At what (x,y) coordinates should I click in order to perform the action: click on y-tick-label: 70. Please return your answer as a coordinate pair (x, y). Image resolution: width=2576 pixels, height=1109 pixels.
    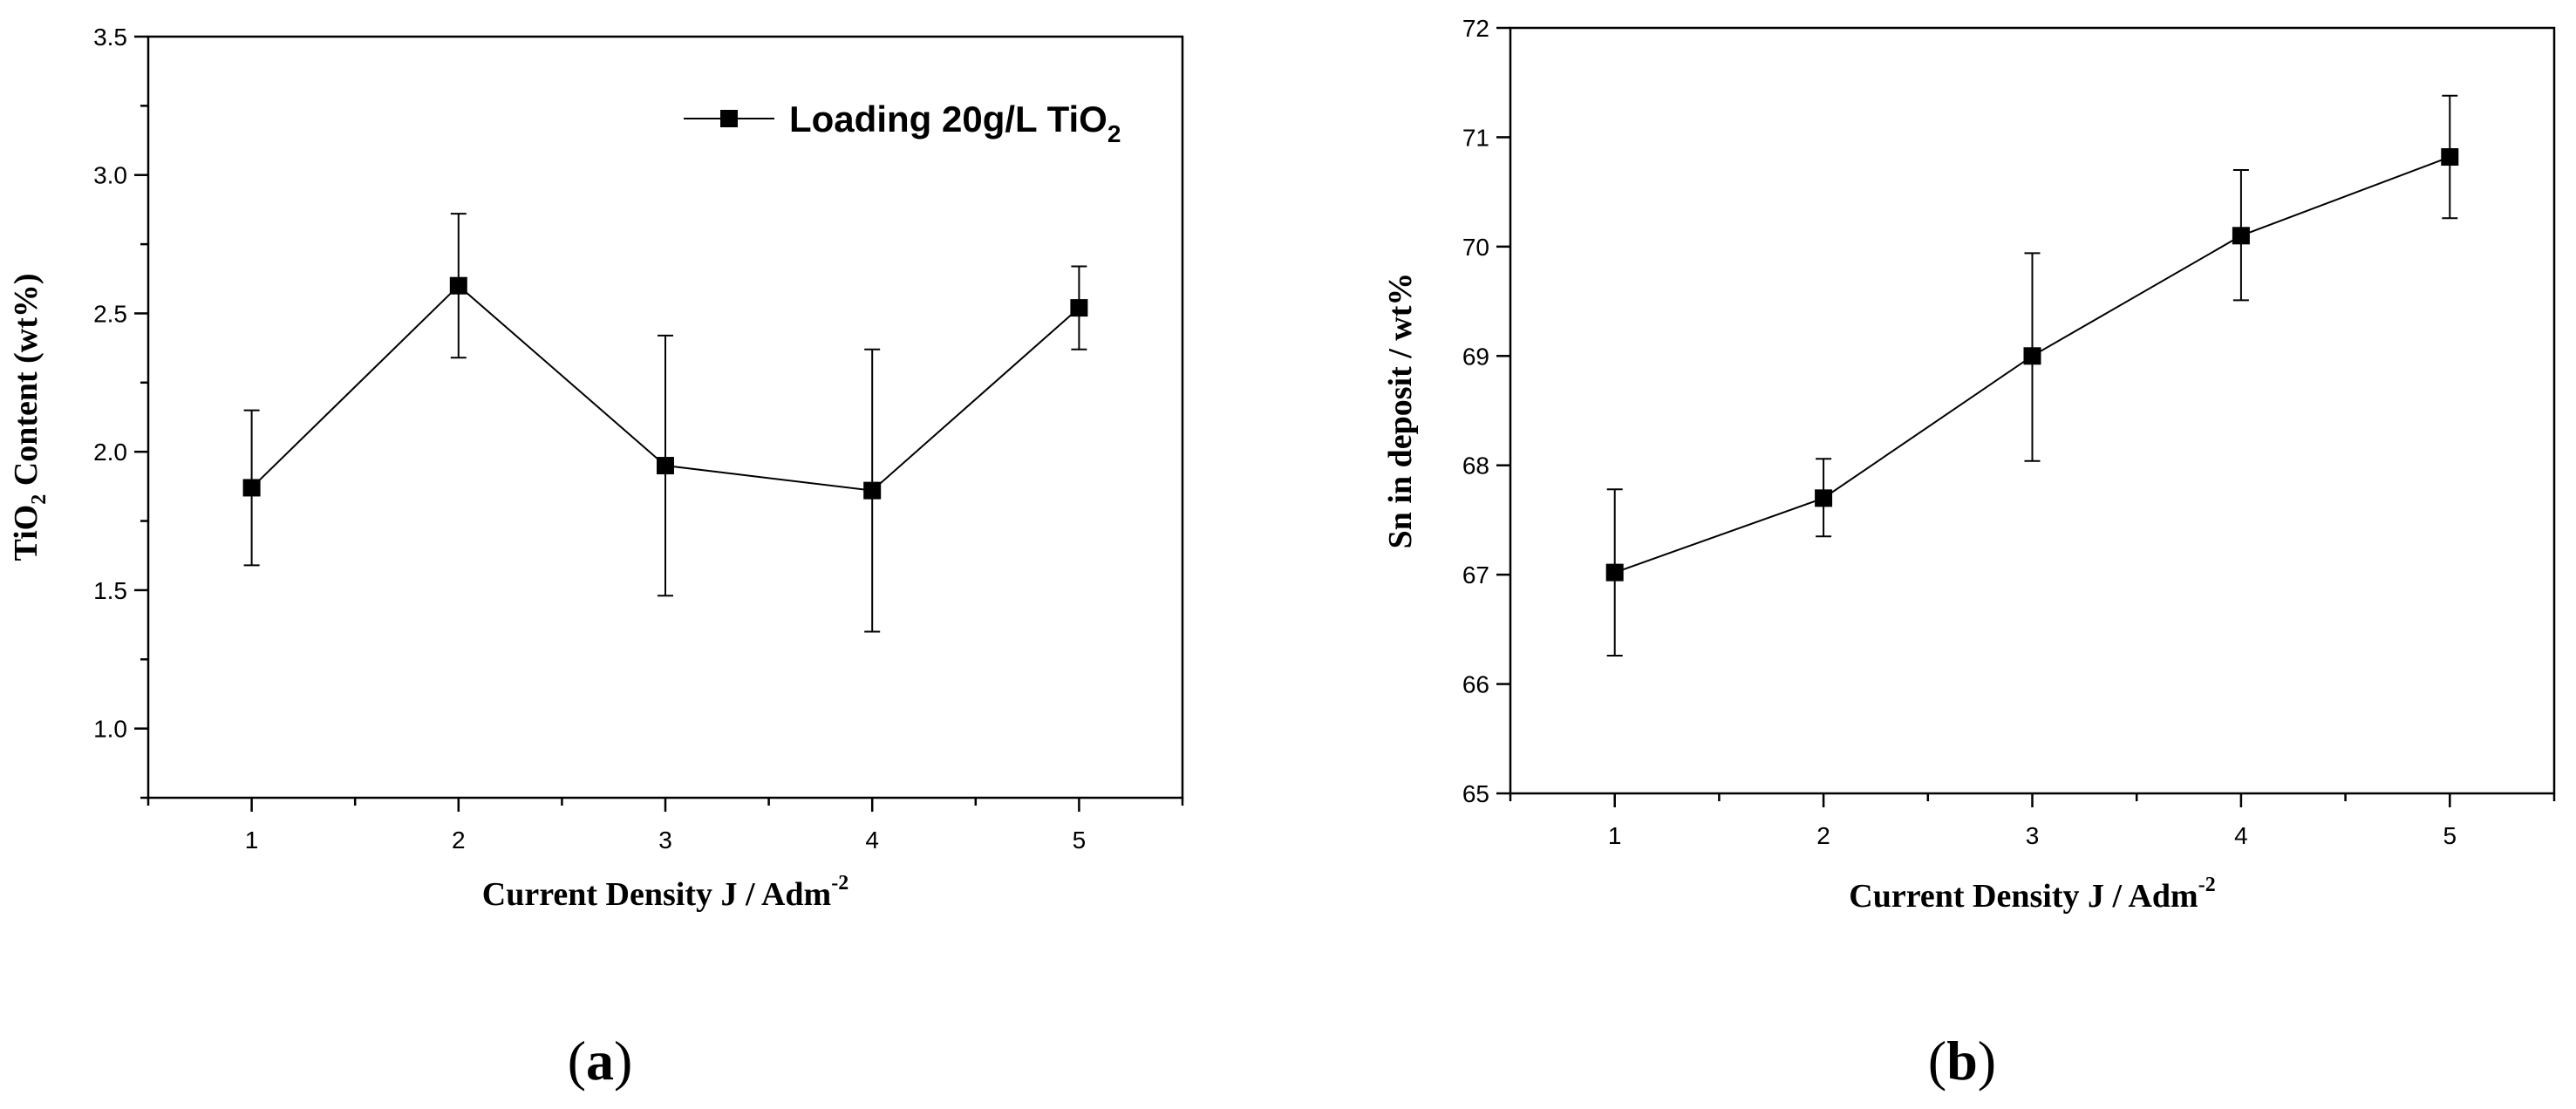
    Looking at the image, I should click on (1476, 247).